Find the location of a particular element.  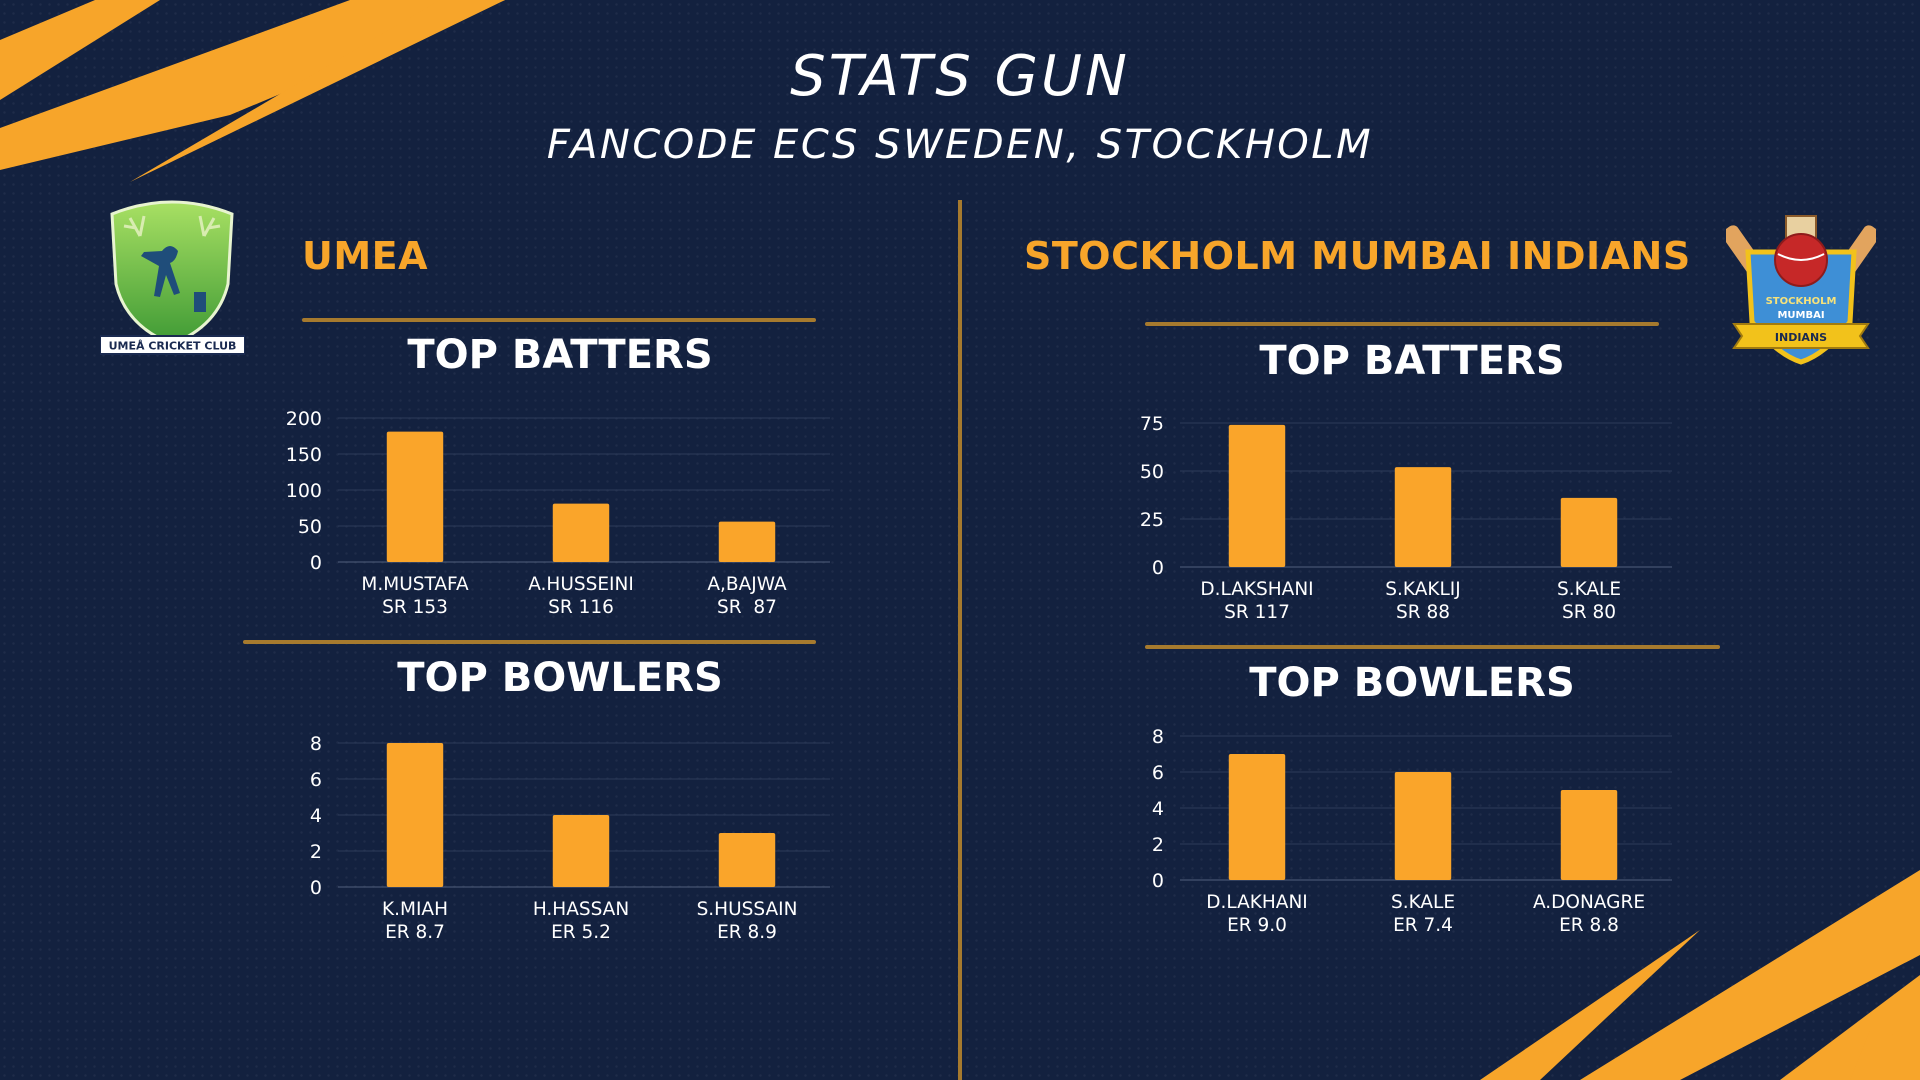

x-category-label: A.HUSSEINI is located at coordinates (581, 584).